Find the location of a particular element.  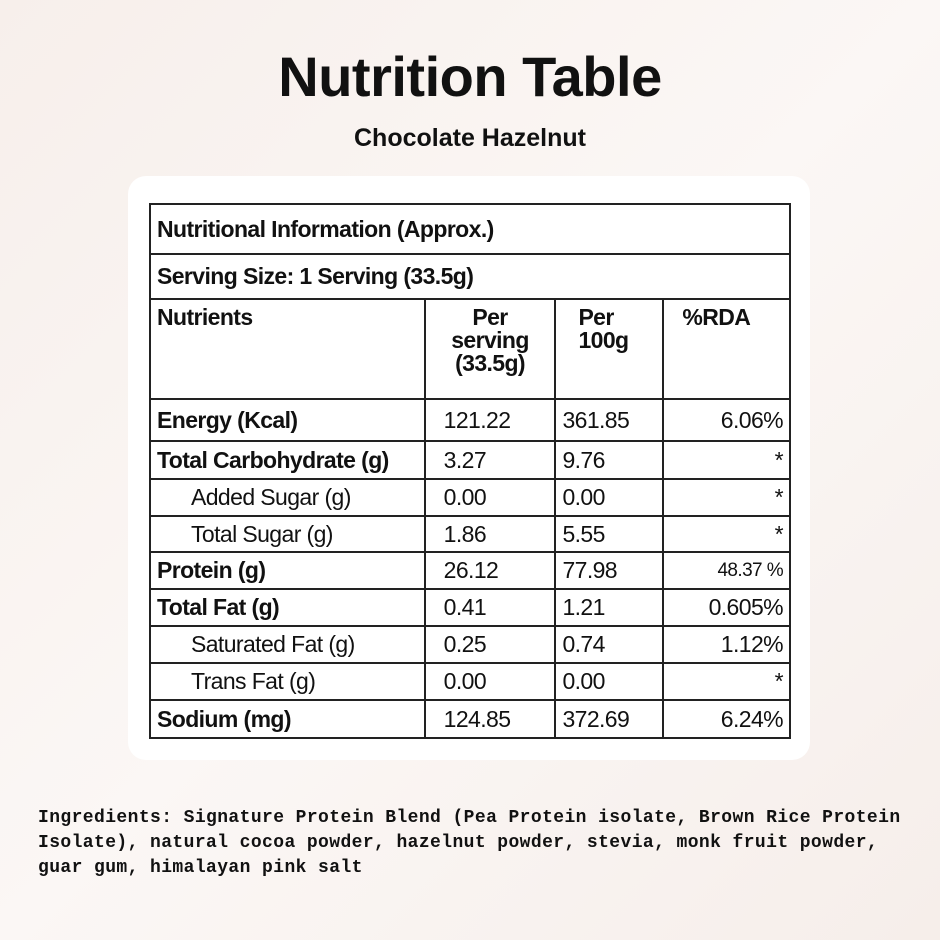

table-row: Added Sugar (g) 0.00 0.00 * is located at coordinates (470, 497).